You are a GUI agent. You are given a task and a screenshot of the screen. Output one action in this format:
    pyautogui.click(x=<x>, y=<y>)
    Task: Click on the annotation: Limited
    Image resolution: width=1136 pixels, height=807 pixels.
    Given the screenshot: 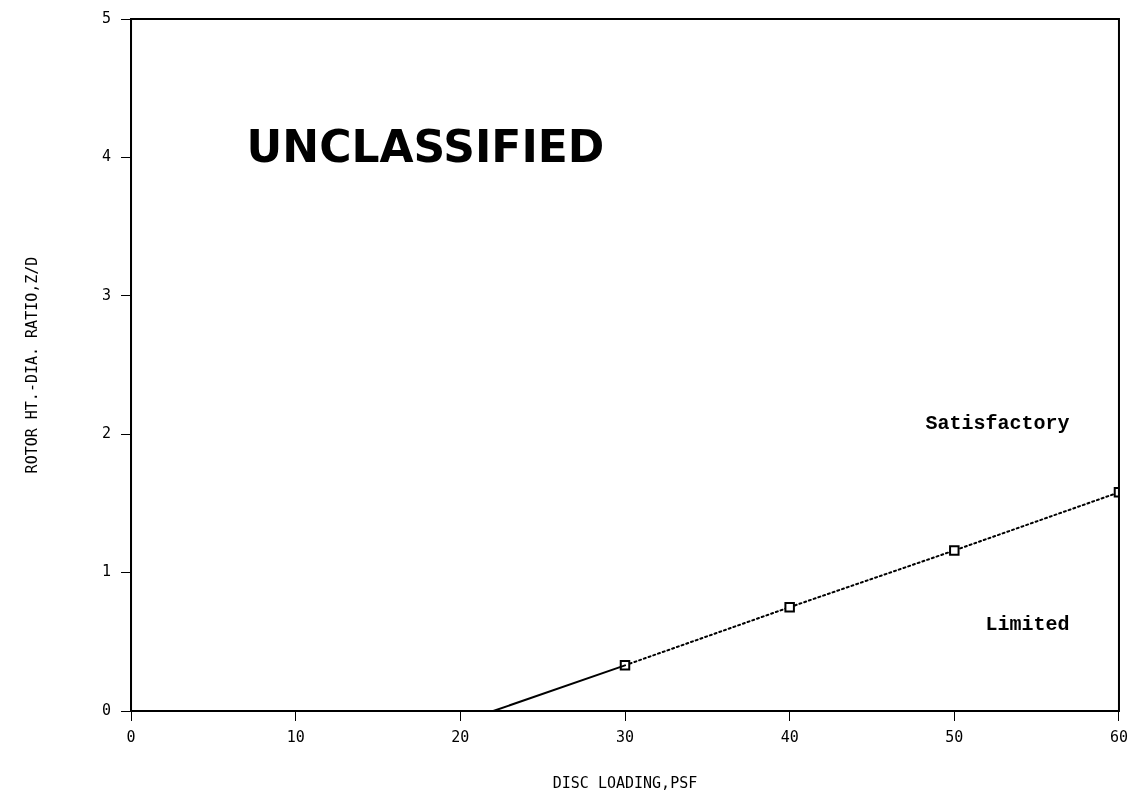 What is the action you would take?
    pyautogui.click(x=1027, y=624)
    